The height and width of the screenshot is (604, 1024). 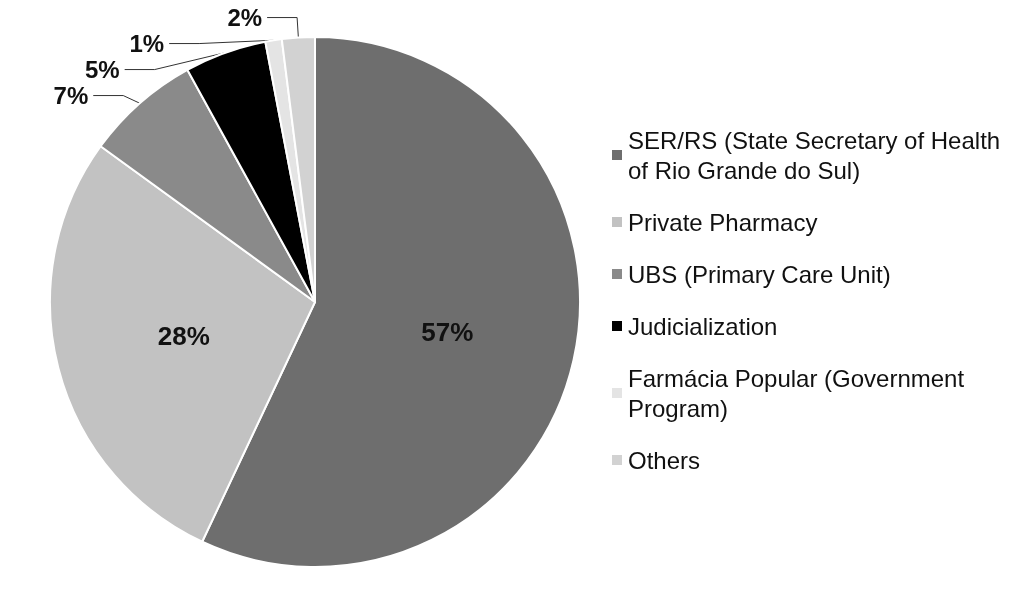 I want to click on data-label: 28%, so click(x=183, y=335).